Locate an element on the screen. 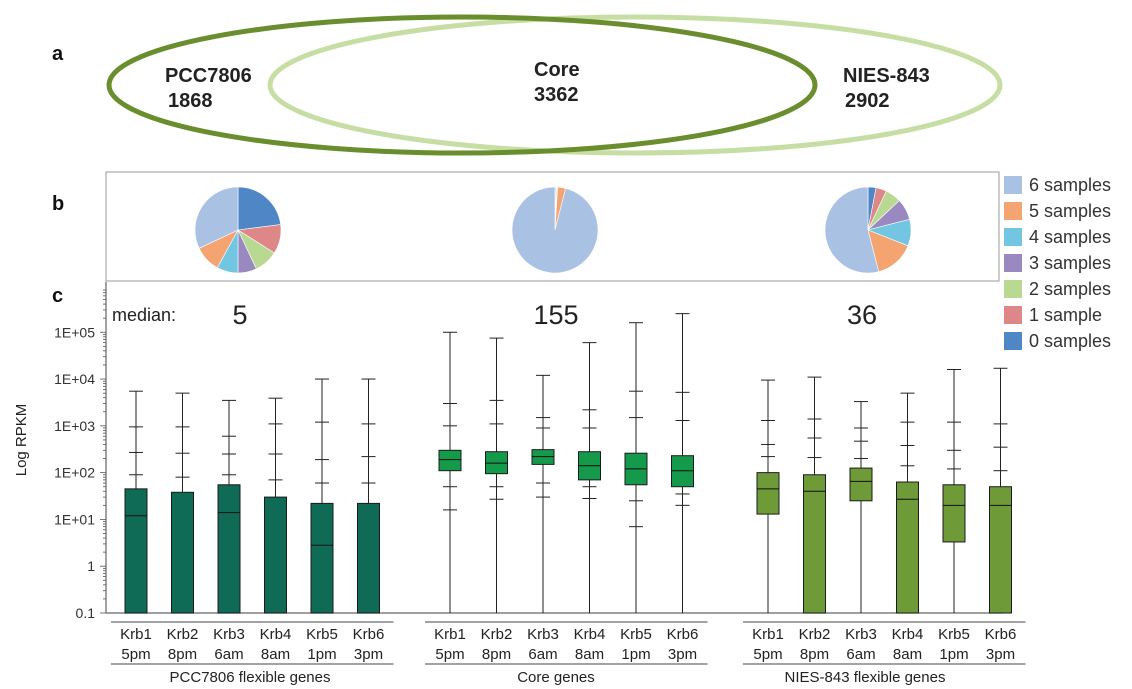 The width and height of the screenshot is (1132, 689). venn-left-count: 1868 is located at coordinates (190, 101).